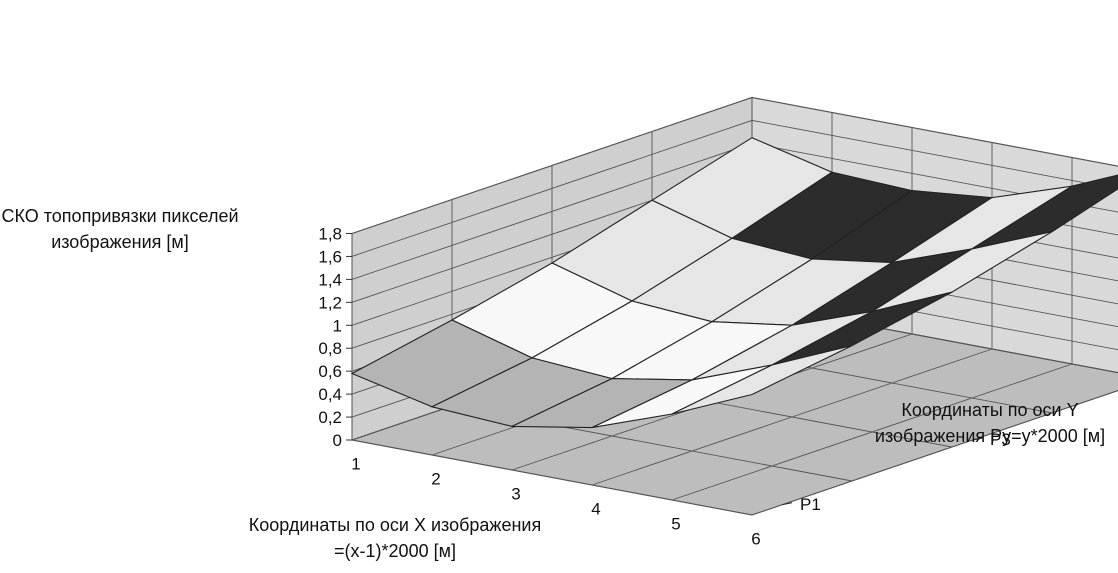 Image resolution: width=1118 pixels, height=573 pixels. I want to click on x-tick-label: 5, so click(675, 524).